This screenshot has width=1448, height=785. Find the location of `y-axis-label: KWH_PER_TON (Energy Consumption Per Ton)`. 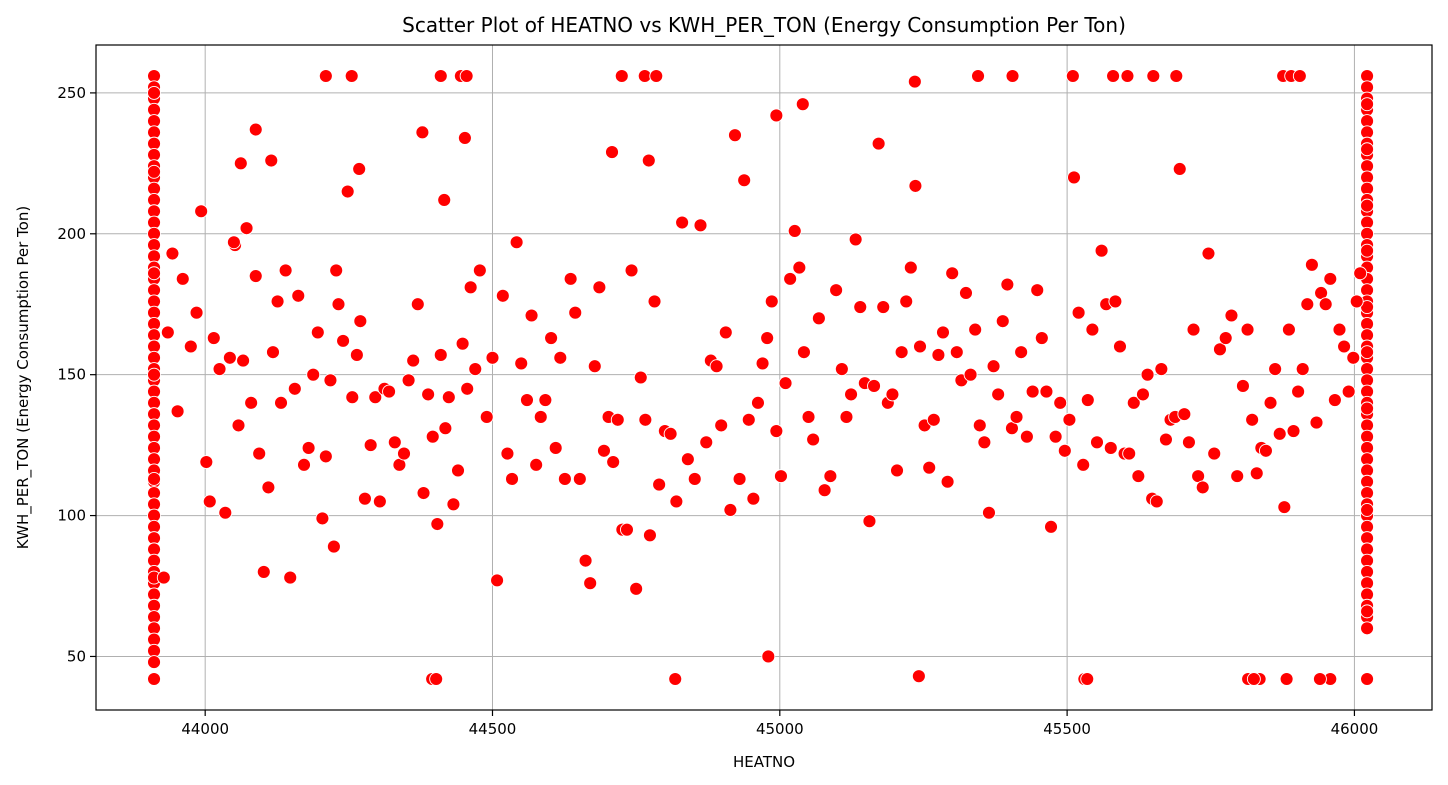

y-axis-label: KWH_PER_TON (Energy Consumption Per Ton) is located at coordinates (23, 377).